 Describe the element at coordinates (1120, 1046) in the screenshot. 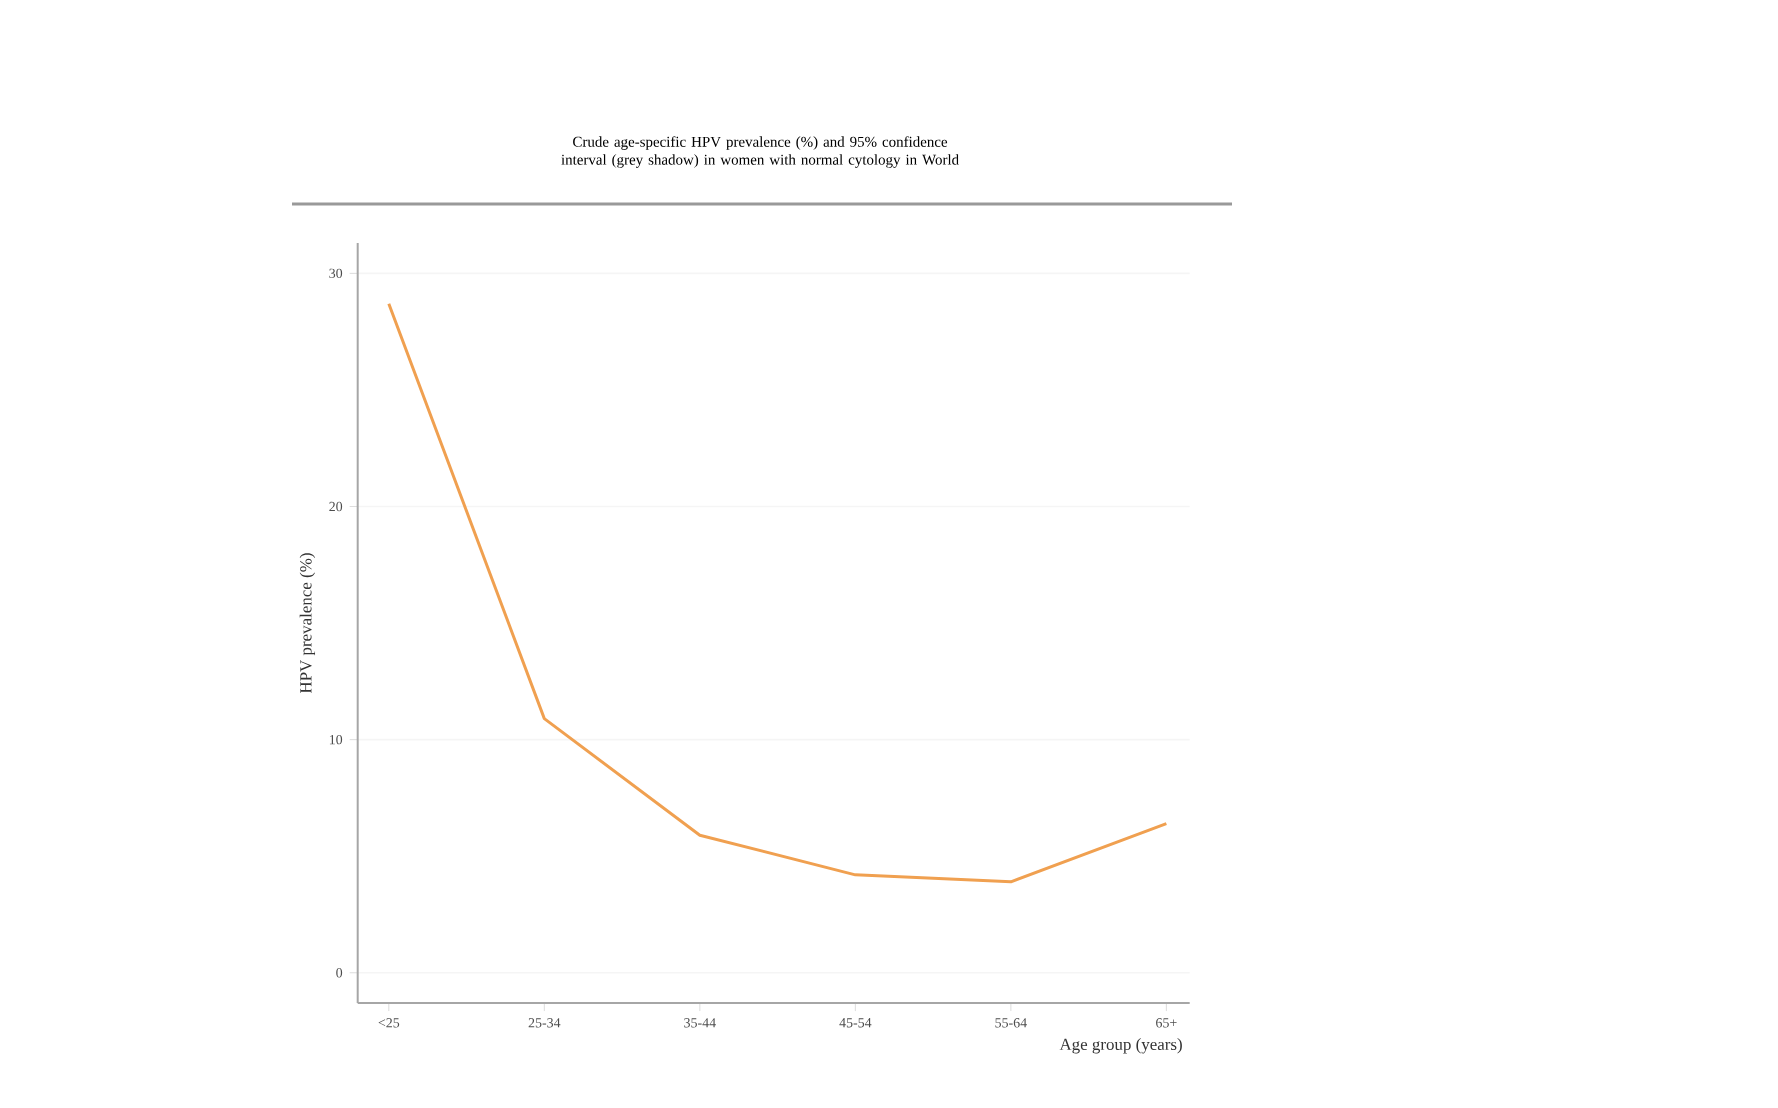

I see `x-axis-title: Age group (years)` at that location.